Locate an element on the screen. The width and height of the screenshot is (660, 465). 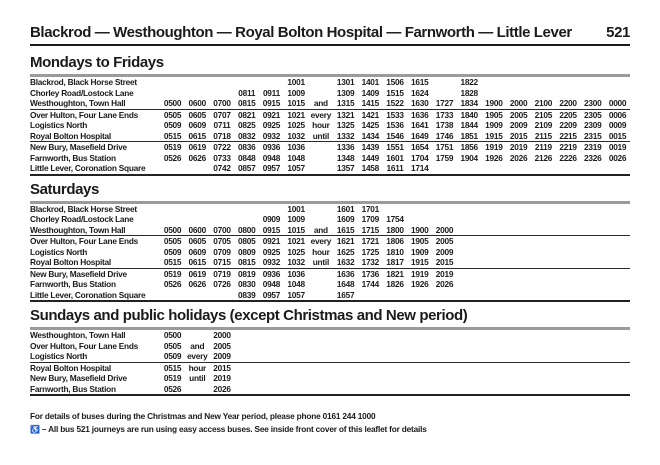
time-cell: 1732 is located at coordinates (370, 263).